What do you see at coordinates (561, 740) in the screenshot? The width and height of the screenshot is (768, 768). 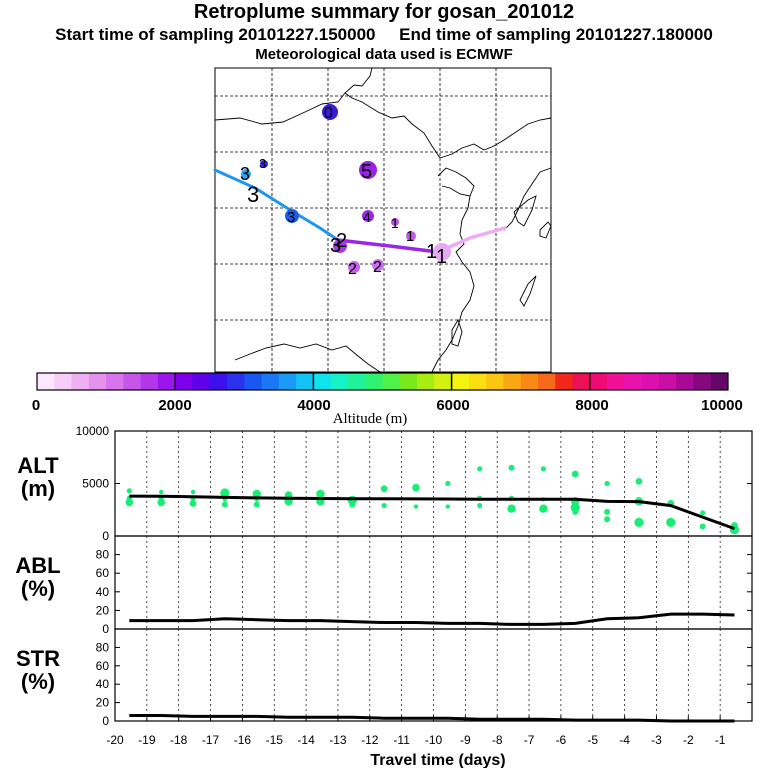 I see `x-tick-label: -6` at bounding box center [561, 740].